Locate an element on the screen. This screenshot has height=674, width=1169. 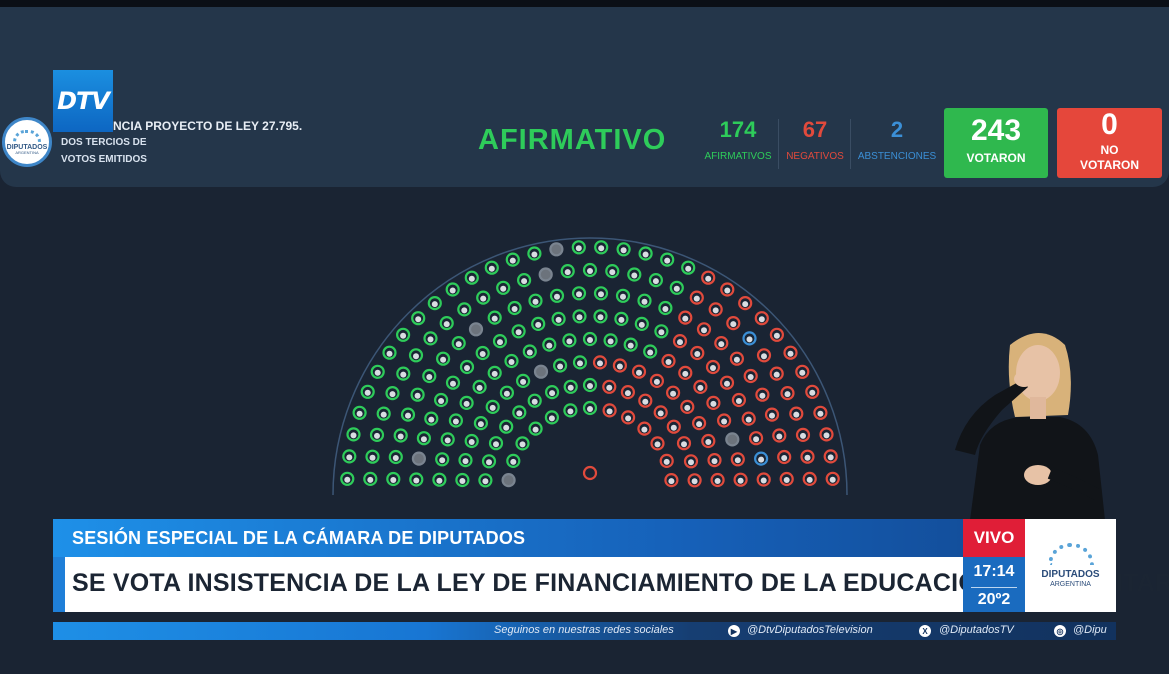
diputados-emblem: DIPUTADOS ARGENTINA is located at coordinates (27, 142).